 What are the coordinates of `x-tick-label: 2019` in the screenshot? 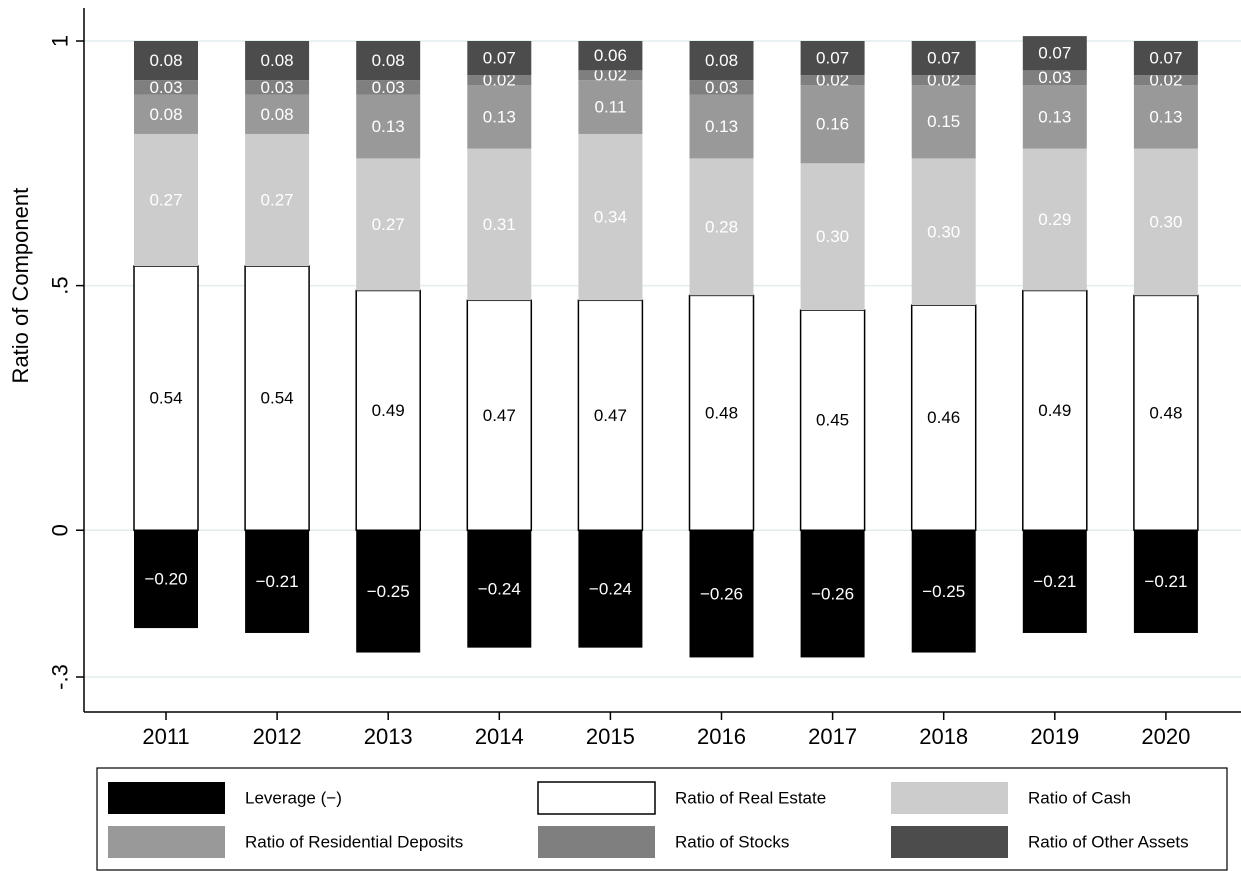 It's located at (1054, 736).